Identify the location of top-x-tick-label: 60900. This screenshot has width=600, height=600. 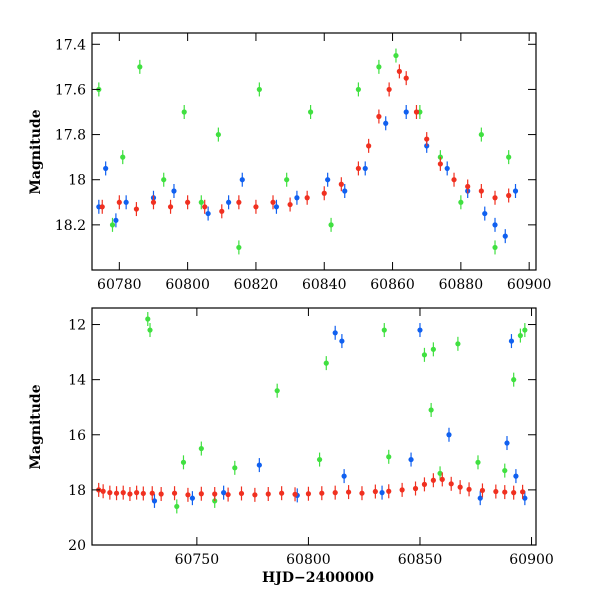
(529, 285).